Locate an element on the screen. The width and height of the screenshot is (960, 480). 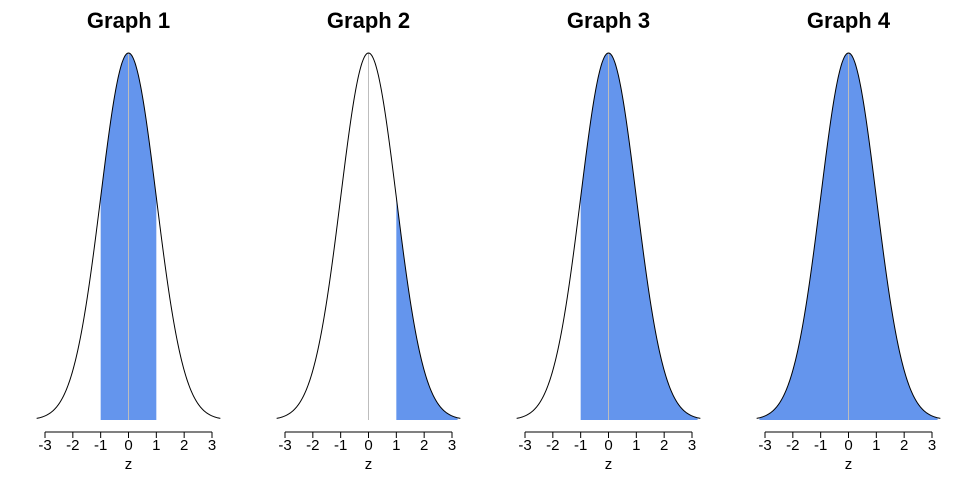
chart-title: Graph 4 is located at coordinates (849, 20).